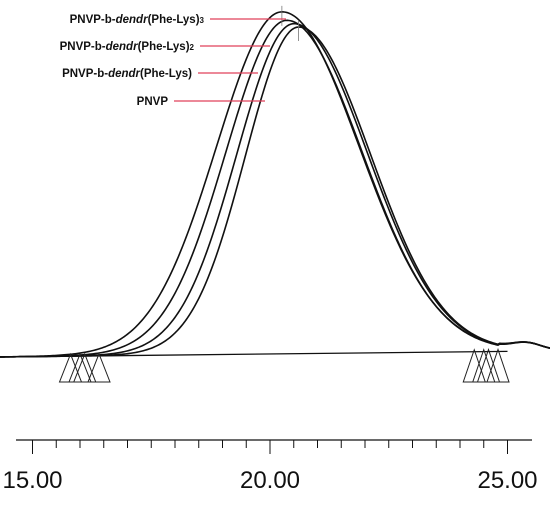  What do you see at coordinates (153, 102) in the screenshot?
I see `legend-entry-3: PNVP` at bounding box center [153, 102].